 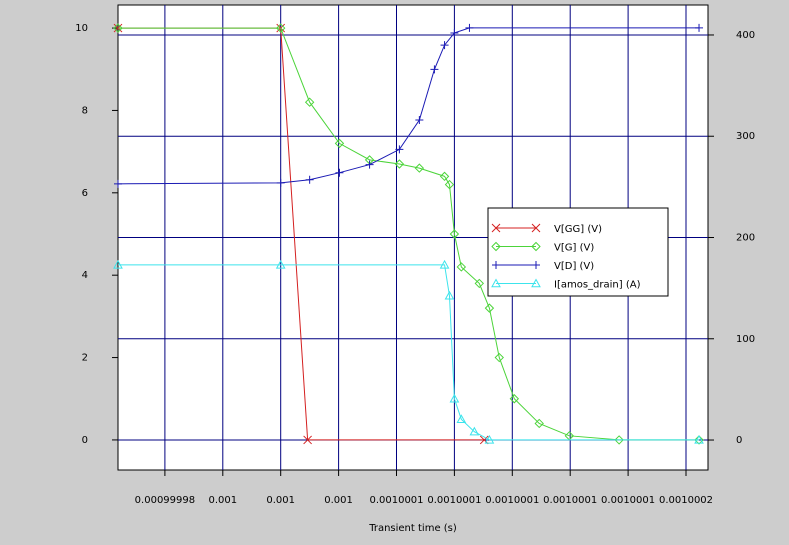 What do you see at coordinates (85, 358) in the screenshot?
I see `y-tick-label: 2` at bounding box center [85, 358].